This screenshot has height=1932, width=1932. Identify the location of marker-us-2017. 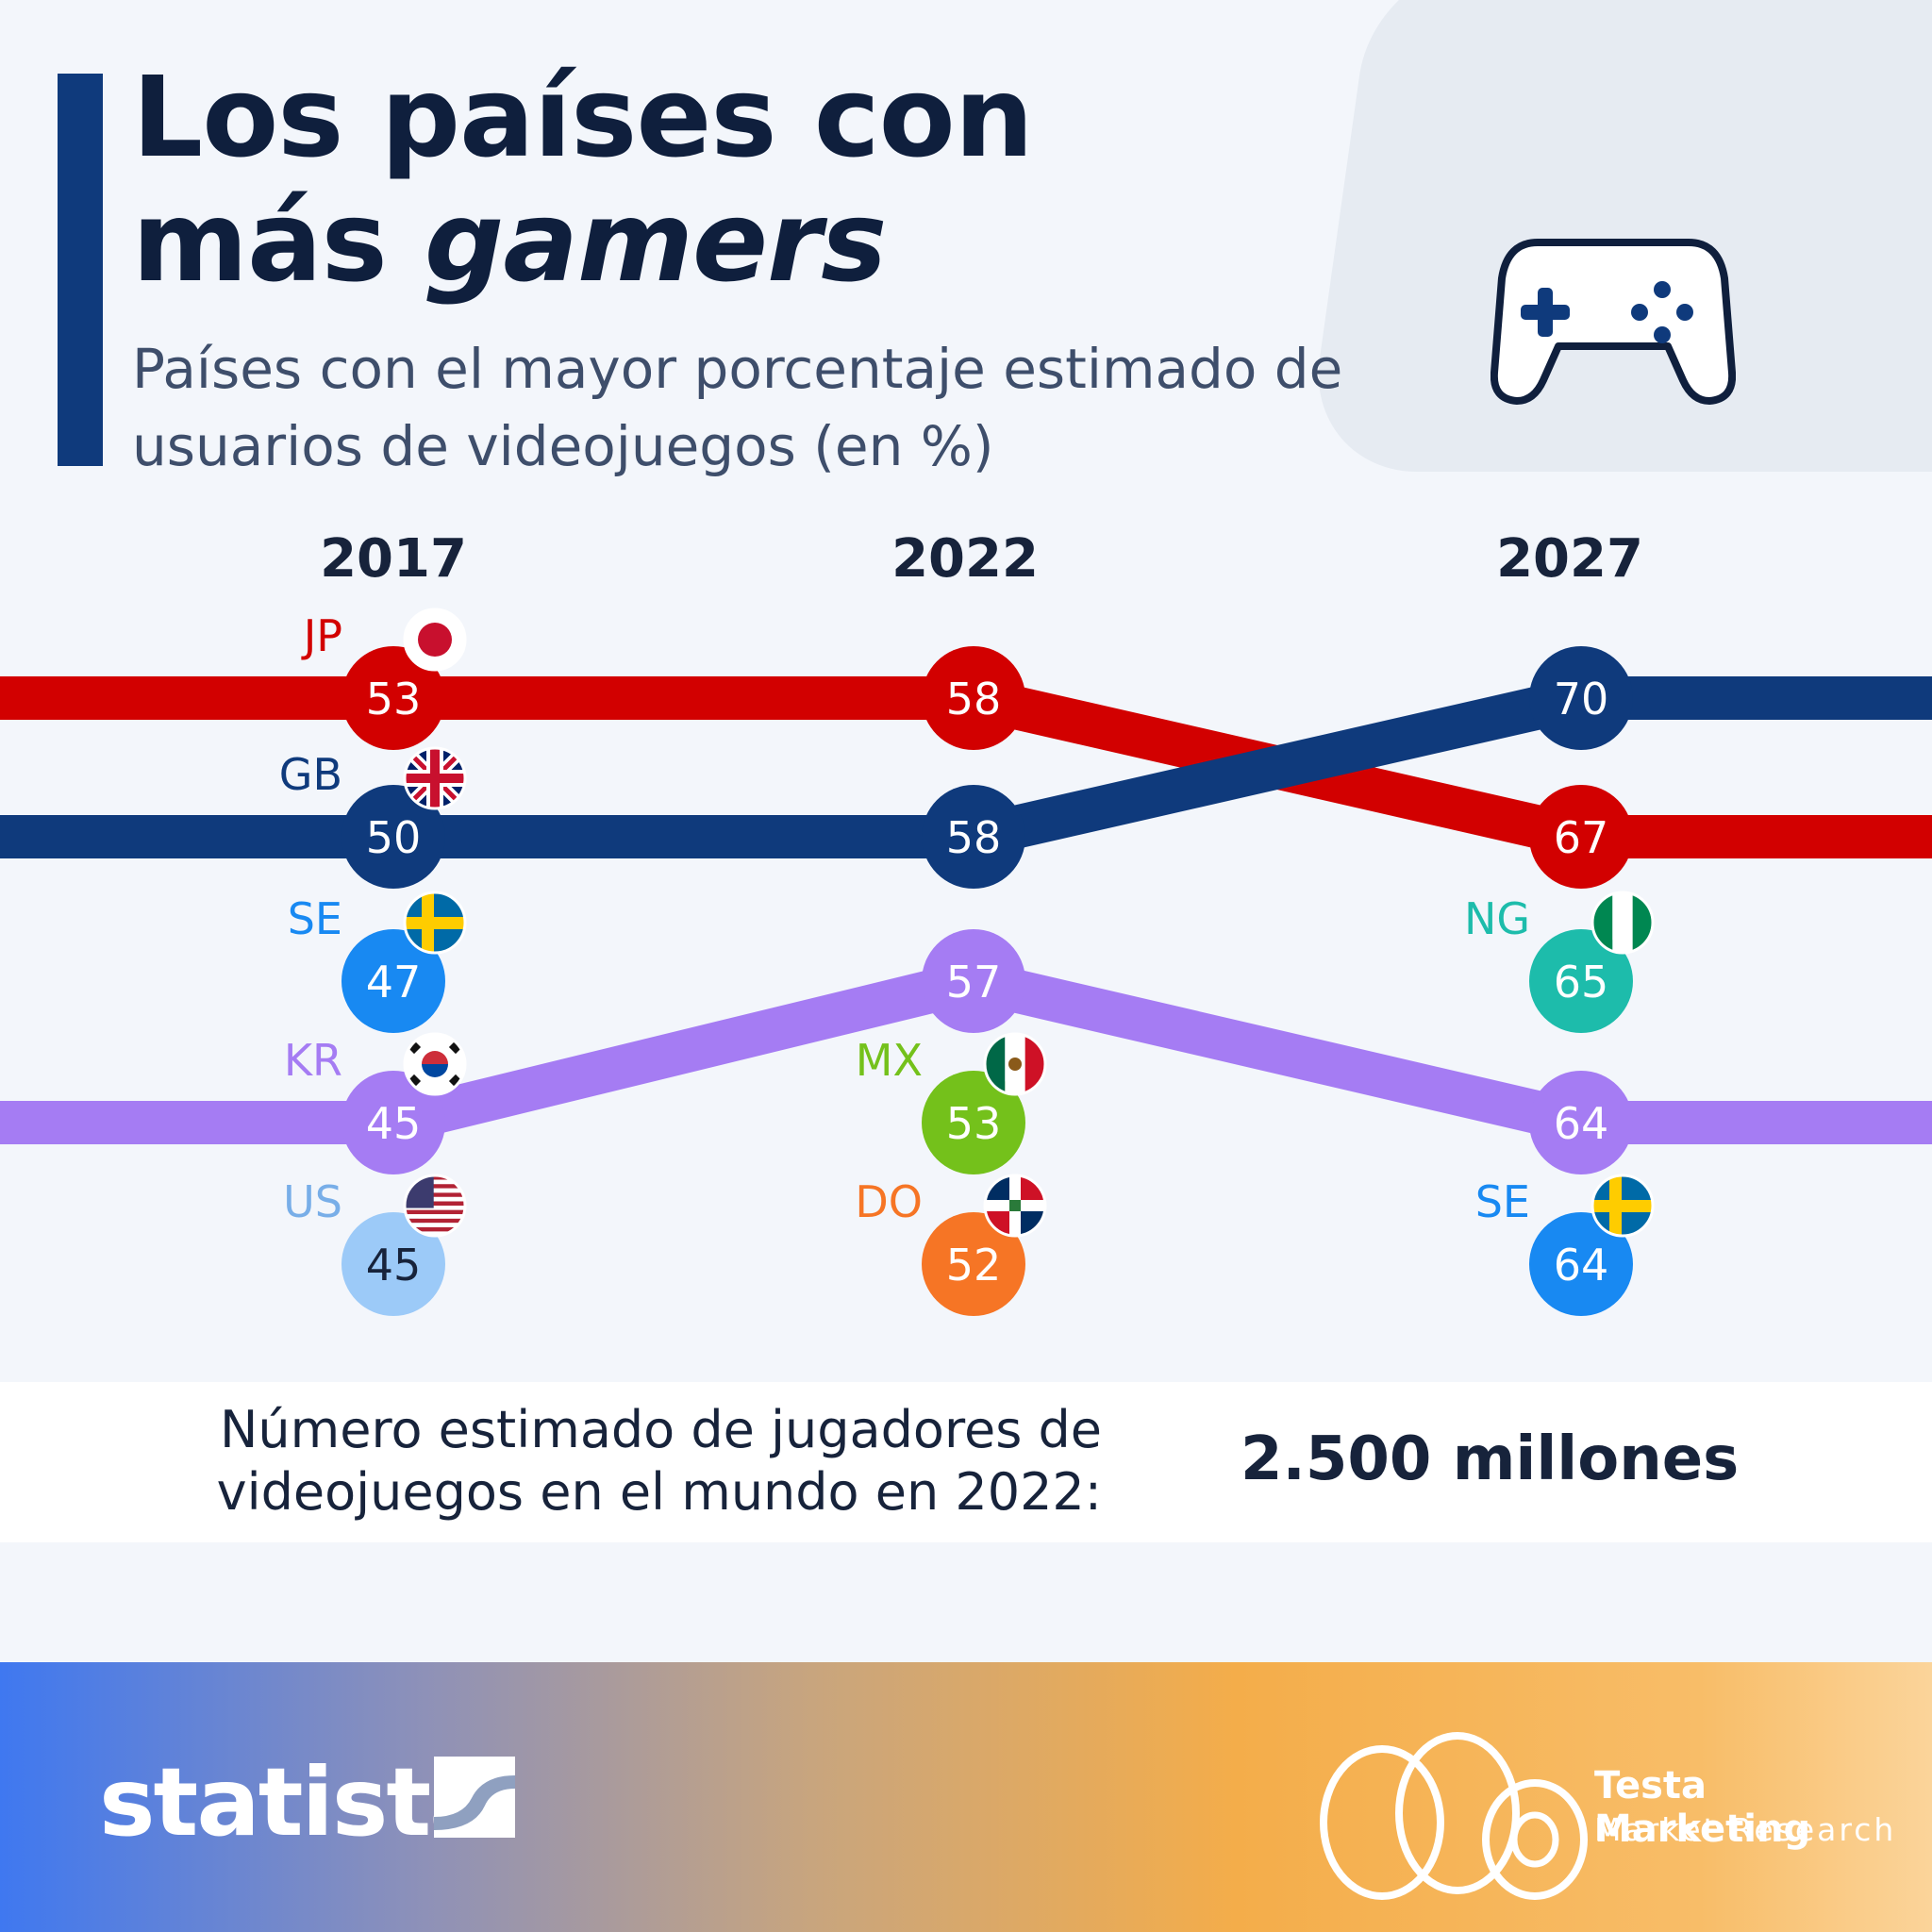
(393, 1264).